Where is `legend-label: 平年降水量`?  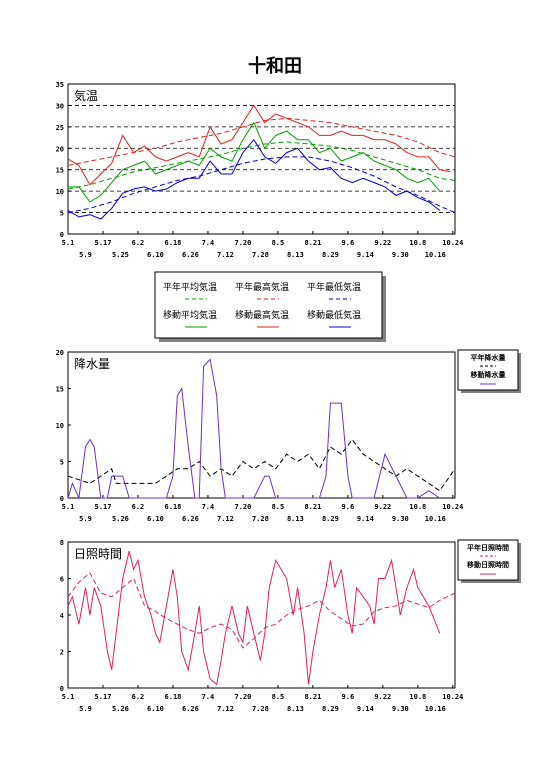 legend-label: 平年降水量 is located at coordinates (488, 357).